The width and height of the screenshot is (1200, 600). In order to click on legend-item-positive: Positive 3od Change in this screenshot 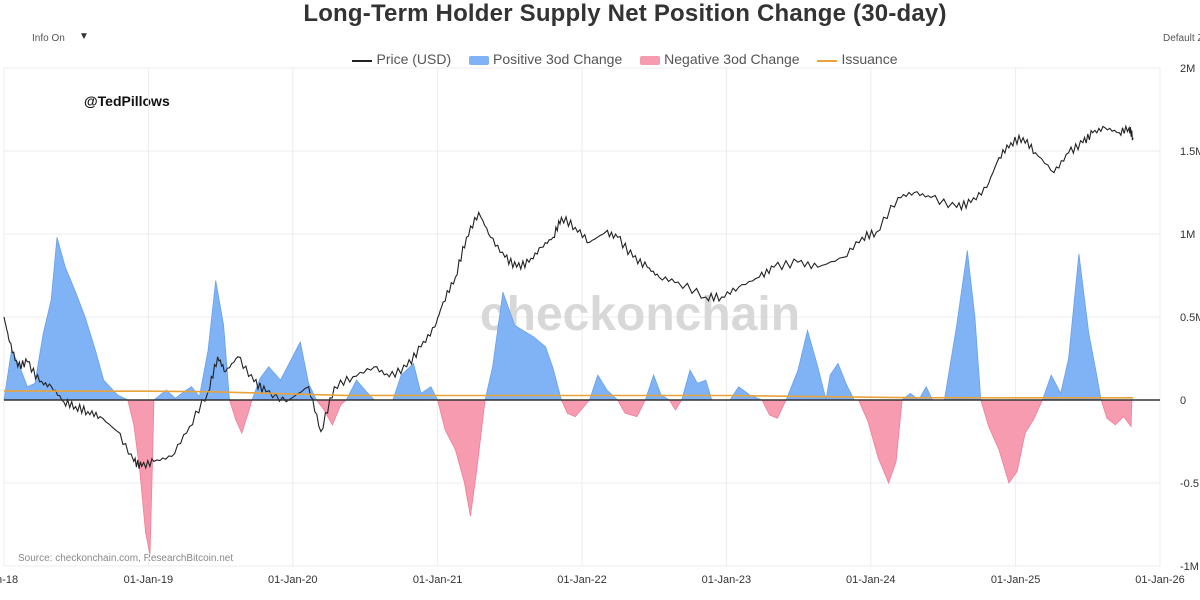, I will do `click(545, 59)`.